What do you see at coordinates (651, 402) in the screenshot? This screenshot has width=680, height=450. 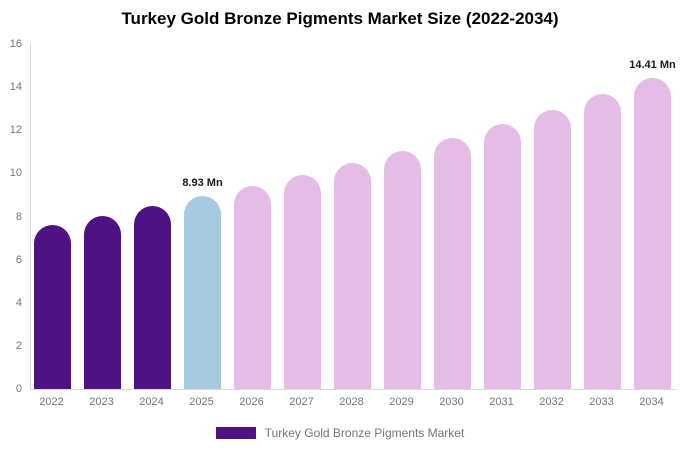 I see `x-tick-label-2034: 2034` at bounding box center [651, 402].